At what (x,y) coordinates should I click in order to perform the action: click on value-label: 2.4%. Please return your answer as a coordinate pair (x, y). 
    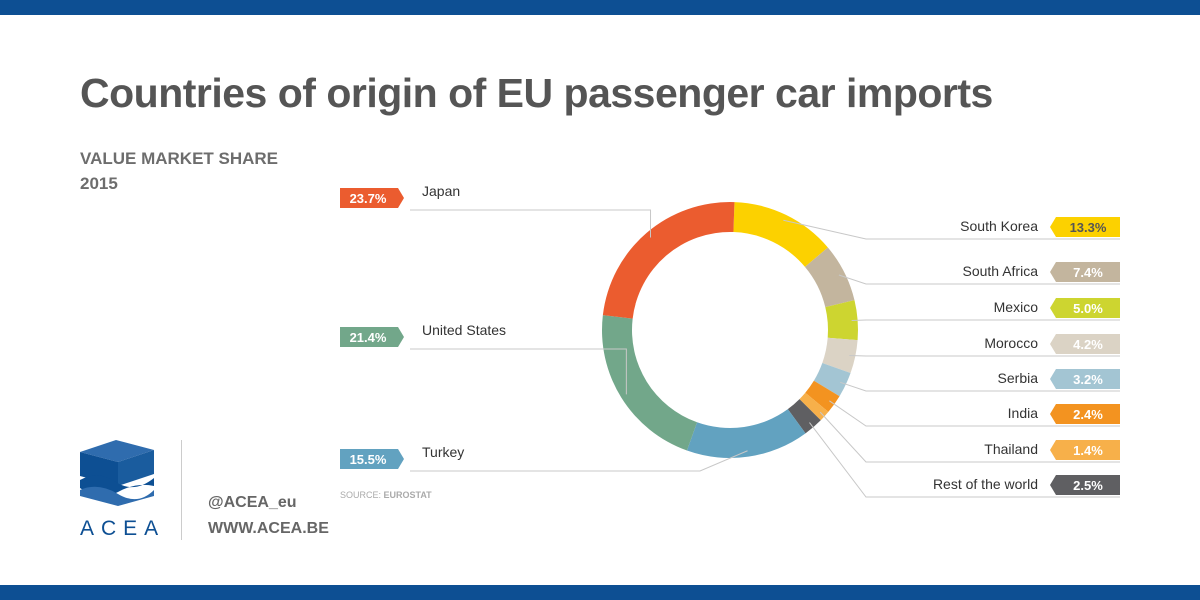
    Looking at the image, I should click on (1088, 414).